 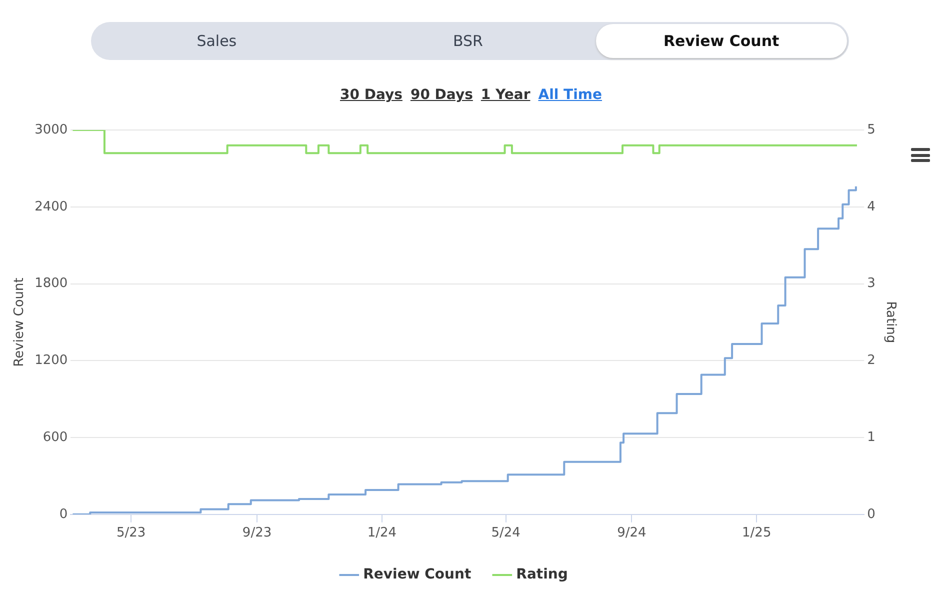 I want to click on y-tick-label: 1800, so click(x=51, y=284).